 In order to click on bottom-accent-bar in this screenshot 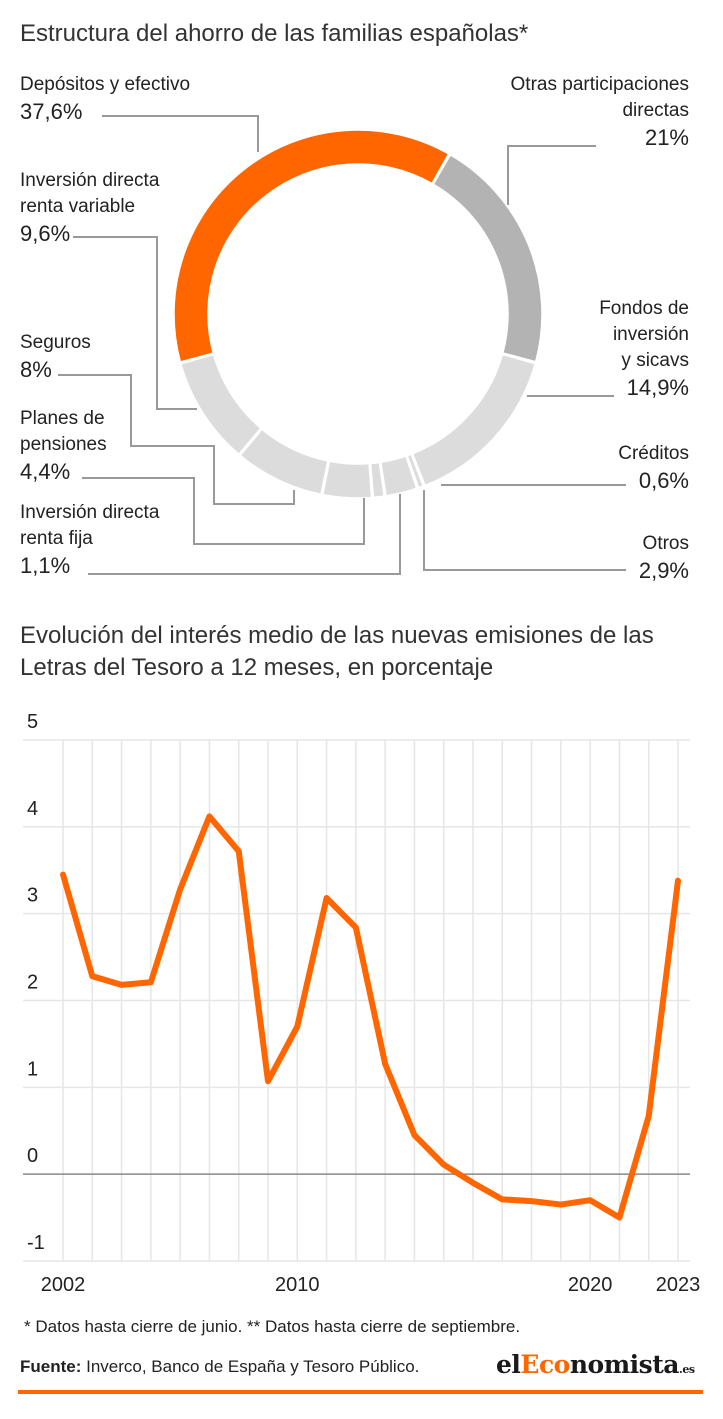, I will do `click(360, 1392)`.